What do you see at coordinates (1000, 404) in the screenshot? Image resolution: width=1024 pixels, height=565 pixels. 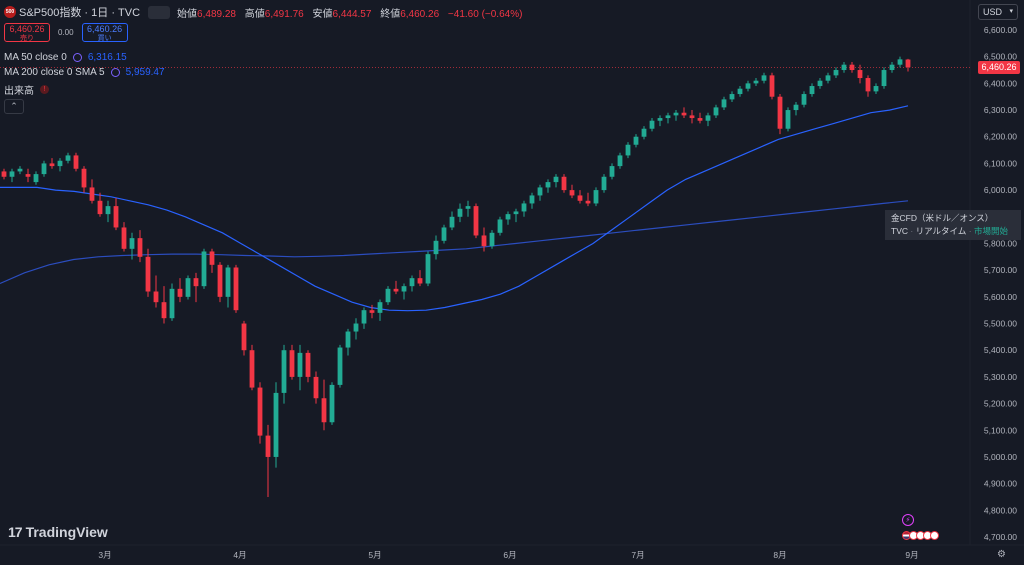 I see `y-tick-label: 5,200.00` at bounding box center [1000, 404].